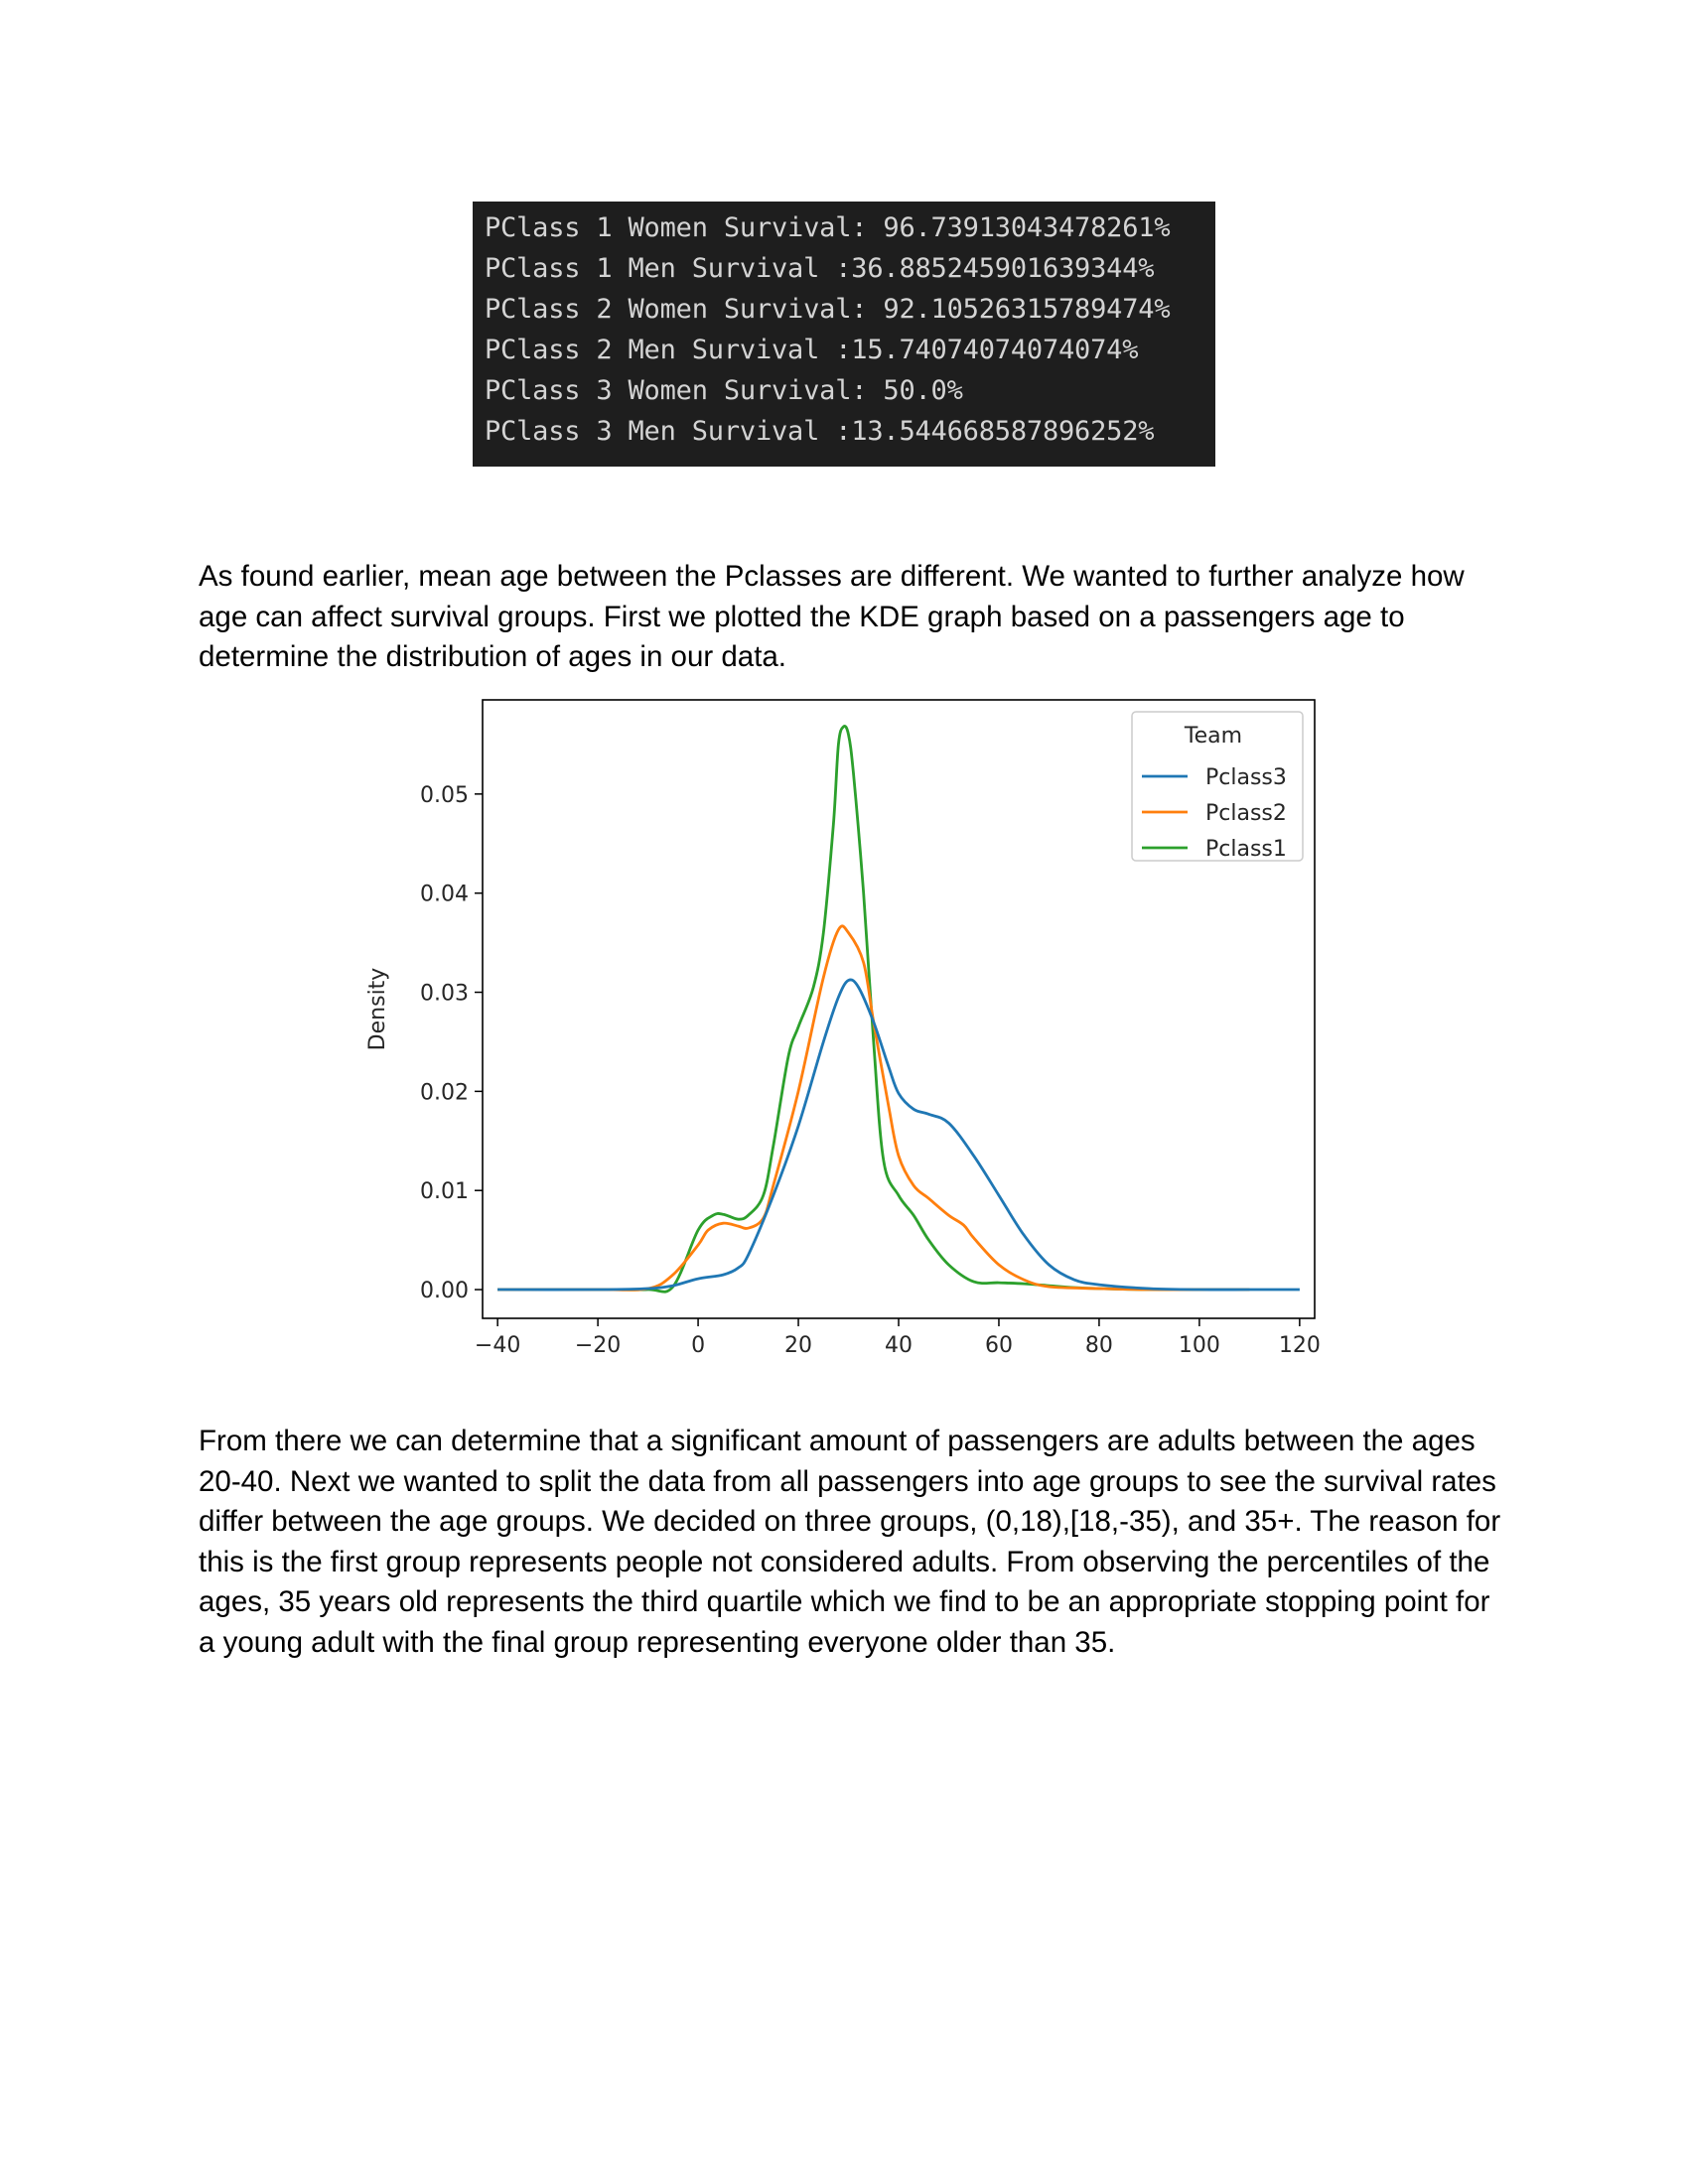 The image size is (1688, 2184). Describe the element at coordinates (444, 895) in the screenshot. I see `y-tick-label: 0.04` at that location.